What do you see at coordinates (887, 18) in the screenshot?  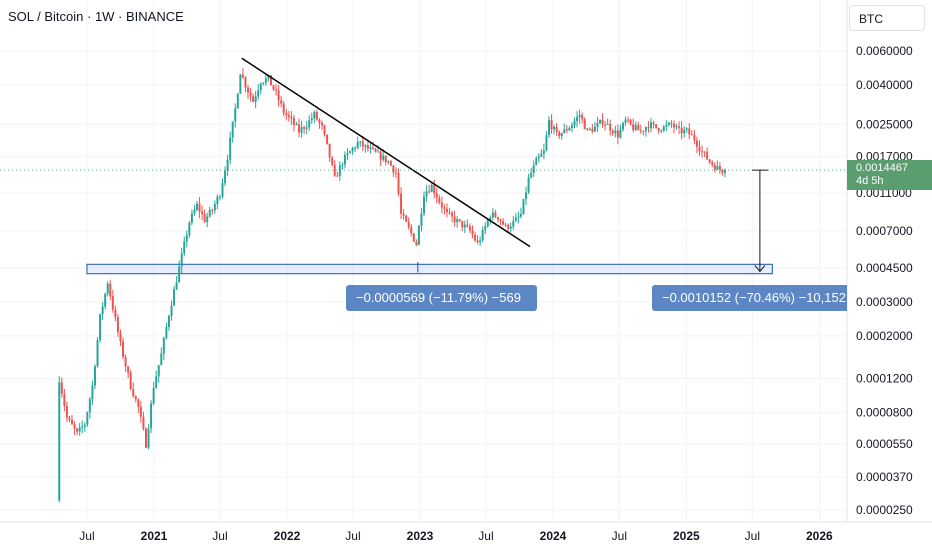 I see `currency-selector: BTC` at bounding box center [887, 18].